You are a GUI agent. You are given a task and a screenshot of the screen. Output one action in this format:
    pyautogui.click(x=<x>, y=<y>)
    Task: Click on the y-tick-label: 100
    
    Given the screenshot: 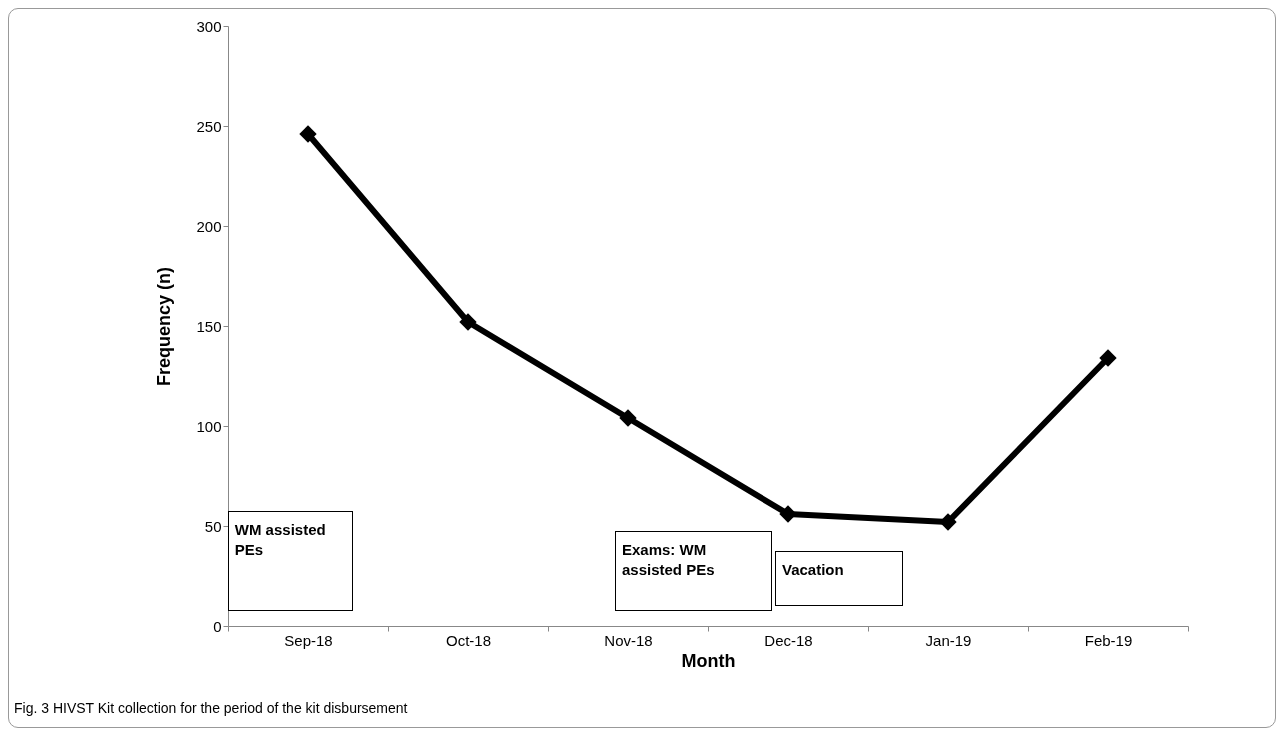 What is the action you would take?
    pyautogui.click(x=209, y=426)
    